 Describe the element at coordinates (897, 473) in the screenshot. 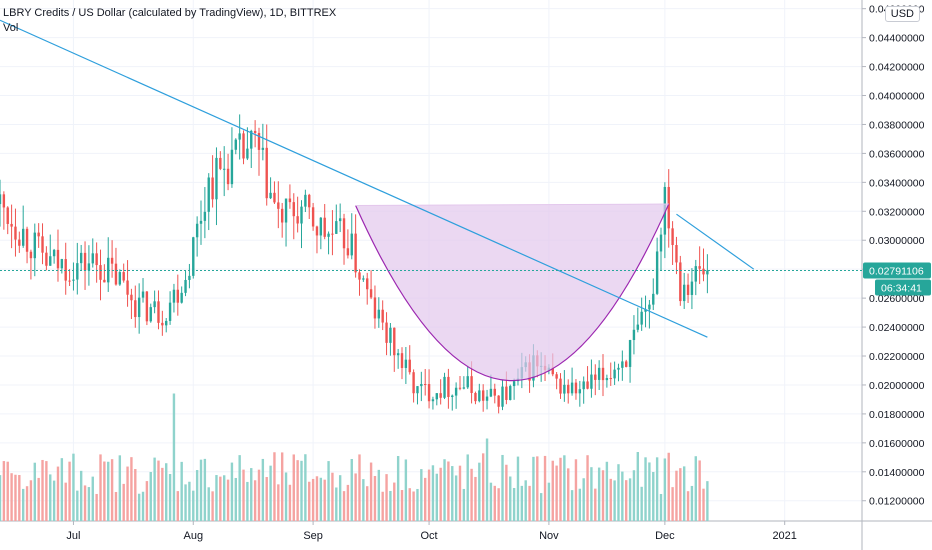

I see `price-tick-label: 0.01400000` at that location.